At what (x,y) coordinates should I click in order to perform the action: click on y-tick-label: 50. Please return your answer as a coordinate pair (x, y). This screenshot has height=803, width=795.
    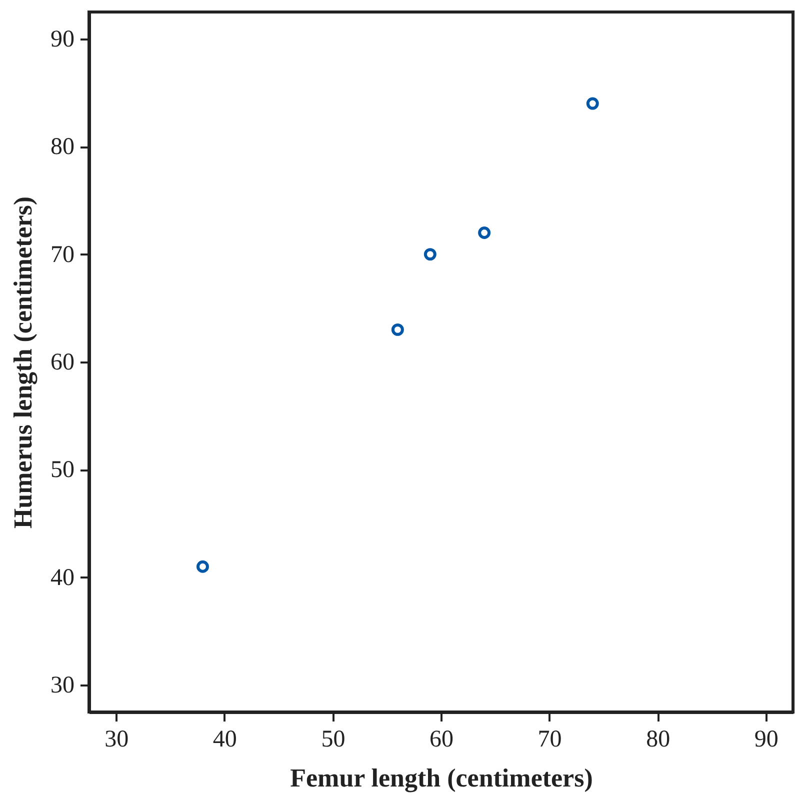
    Looking at the image, I should click on (62, 470).